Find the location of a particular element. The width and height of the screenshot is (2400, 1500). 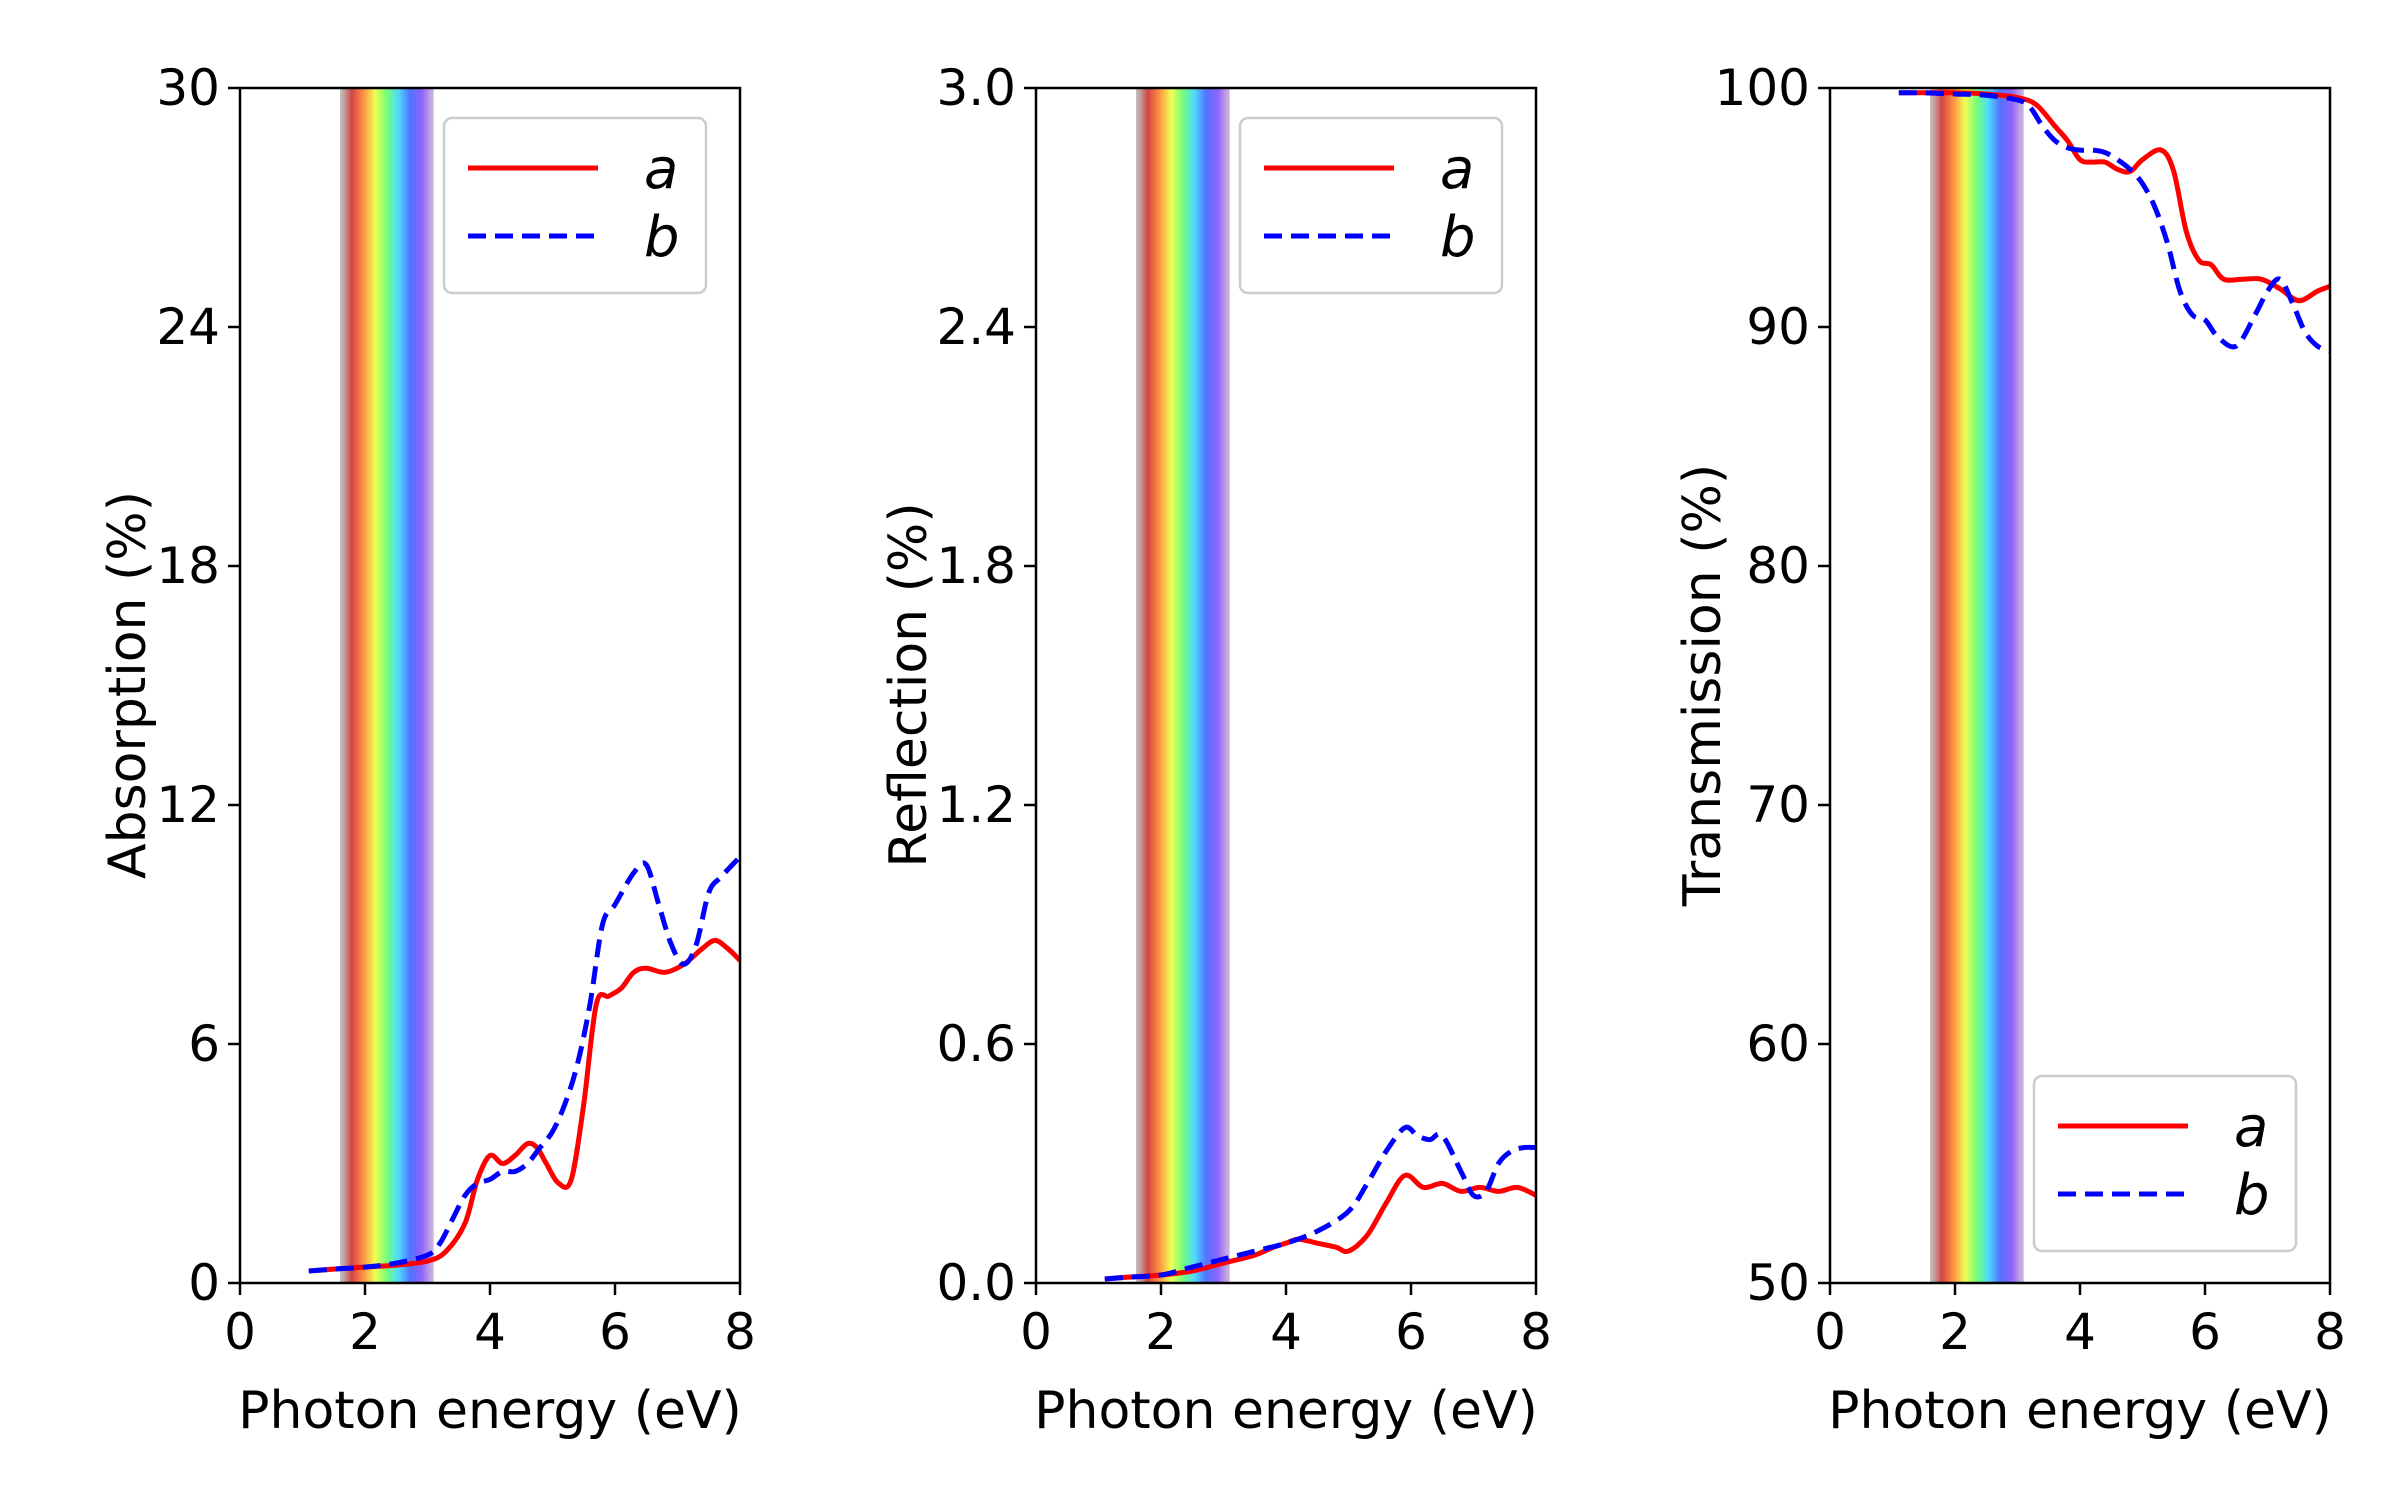

y-tick-label: 24 is located at coordinates (188, 327).